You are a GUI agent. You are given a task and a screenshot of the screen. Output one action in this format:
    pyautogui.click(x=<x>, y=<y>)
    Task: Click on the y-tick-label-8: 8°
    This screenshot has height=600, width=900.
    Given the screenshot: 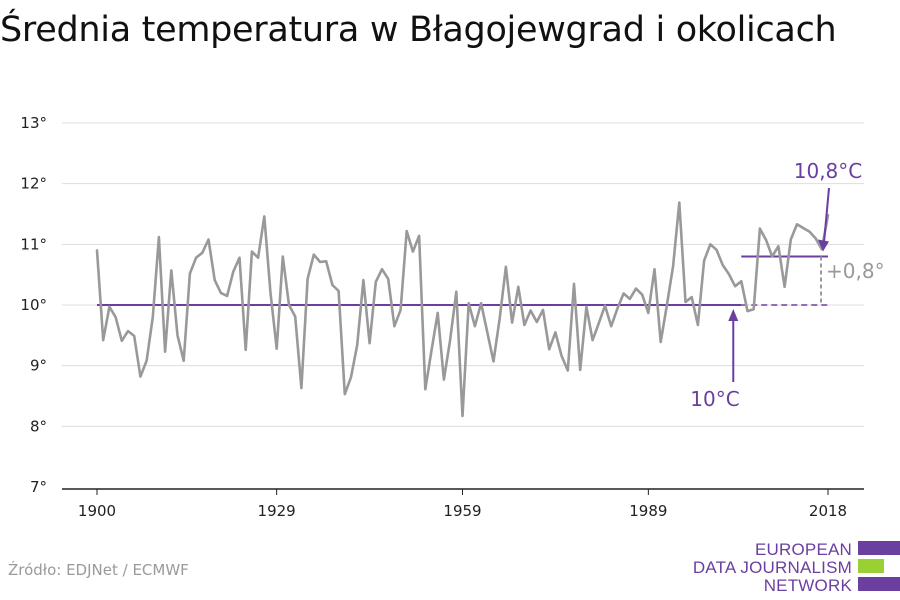 What is the action you would take?
    pyautogui.click(x=38, y=426)
    